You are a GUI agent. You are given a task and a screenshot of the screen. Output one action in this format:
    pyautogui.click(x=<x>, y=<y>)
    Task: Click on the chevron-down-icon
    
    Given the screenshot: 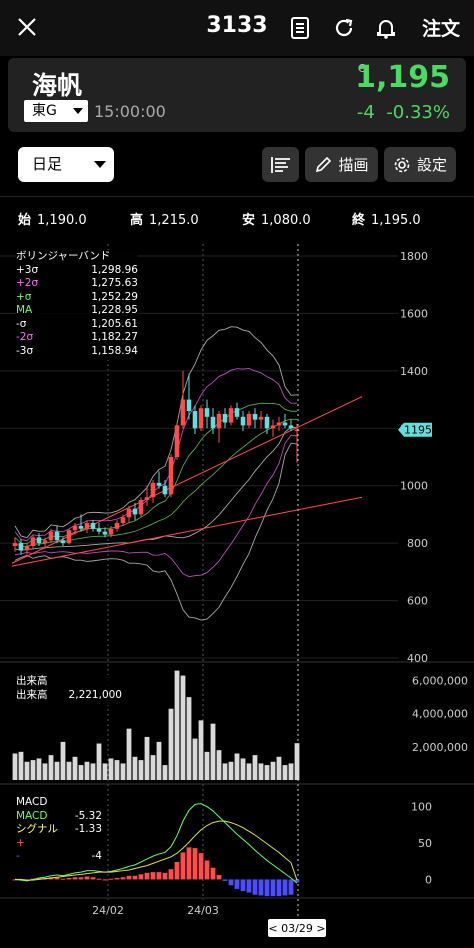 What is the action you would take?
    pyautogui.click(x=78, y=111)
    